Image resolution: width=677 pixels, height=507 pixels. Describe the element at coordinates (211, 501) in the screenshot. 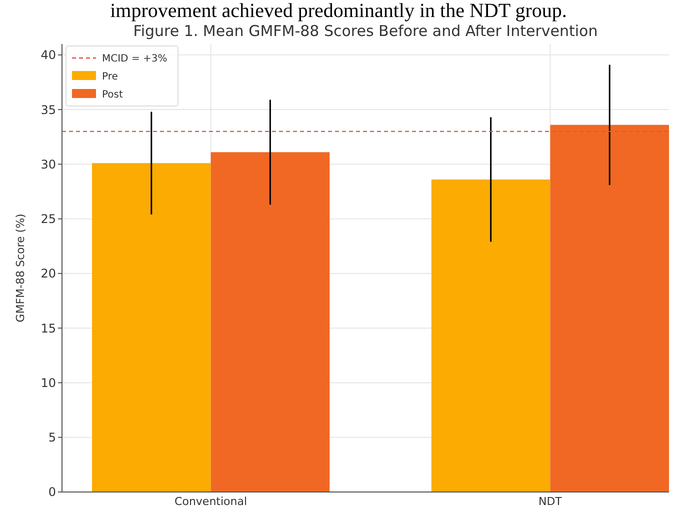

I see `x-tick-label: Conventional` at that location.